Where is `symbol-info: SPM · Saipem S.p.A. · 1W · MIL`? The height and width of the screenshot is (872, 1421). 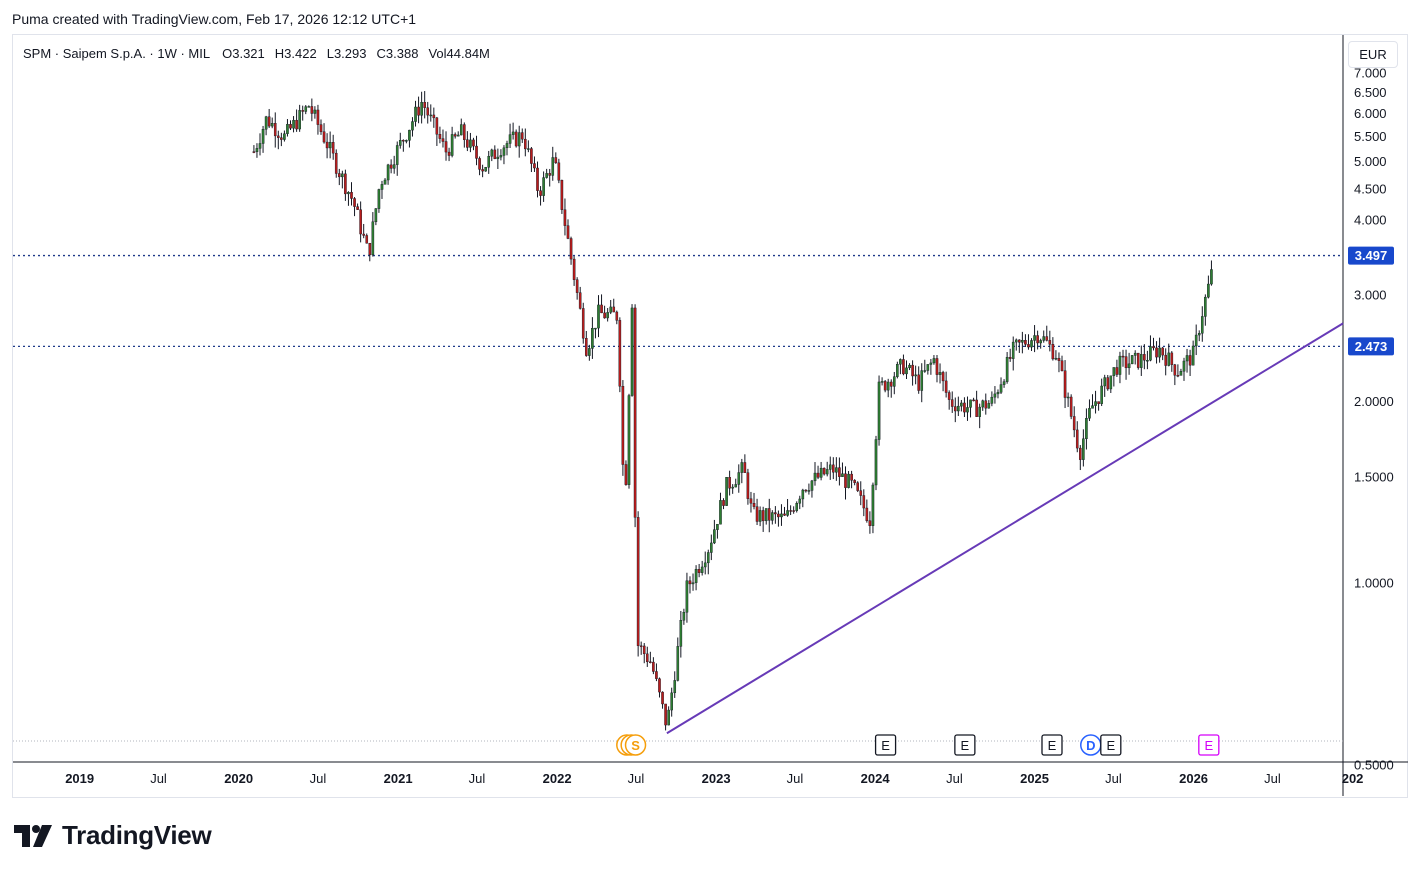
symbol-info: SPM · Saipem S.p.A. · 1W · MIL is located at coordinates (117, 53).